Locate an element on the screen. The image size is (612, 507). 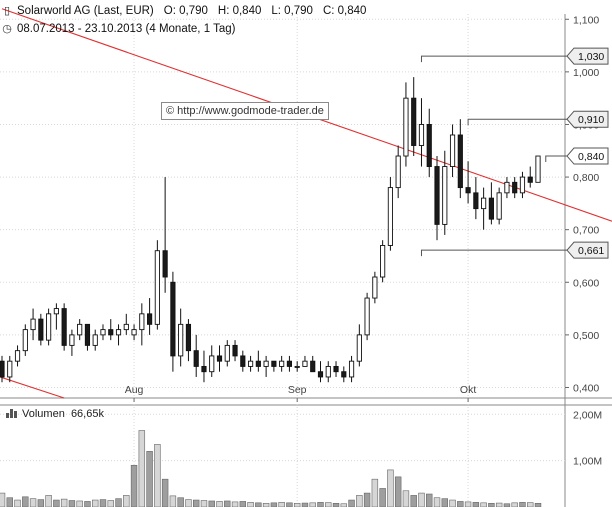
open-label: O: is located at coordinates (169, 11).